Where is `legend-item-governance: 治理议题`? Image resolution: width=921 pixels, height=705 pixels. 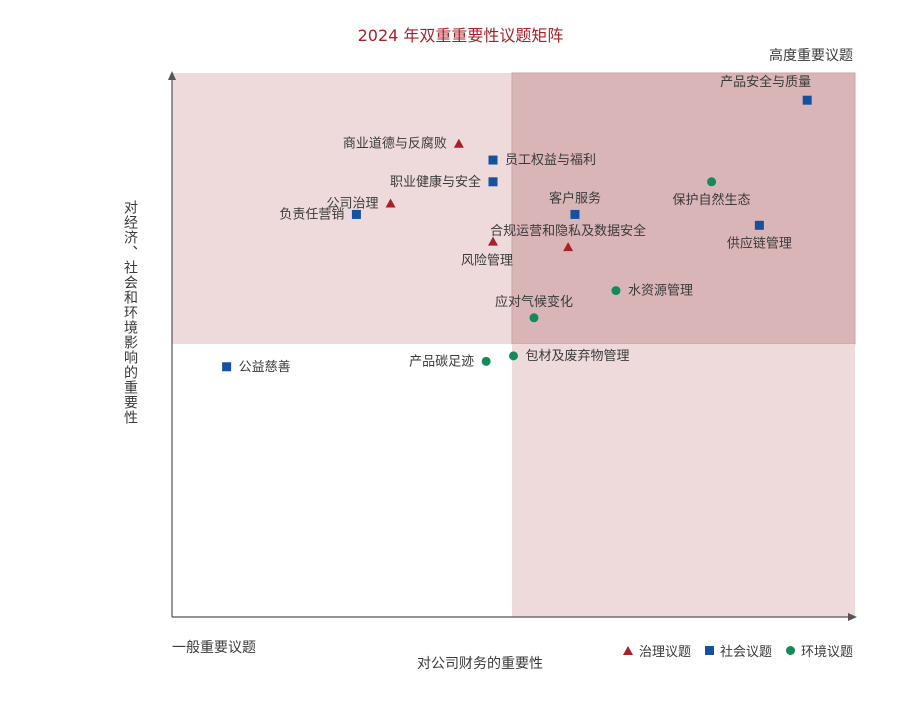 legend-item-governance: 治理议题 is located at coordinates (656, 650).